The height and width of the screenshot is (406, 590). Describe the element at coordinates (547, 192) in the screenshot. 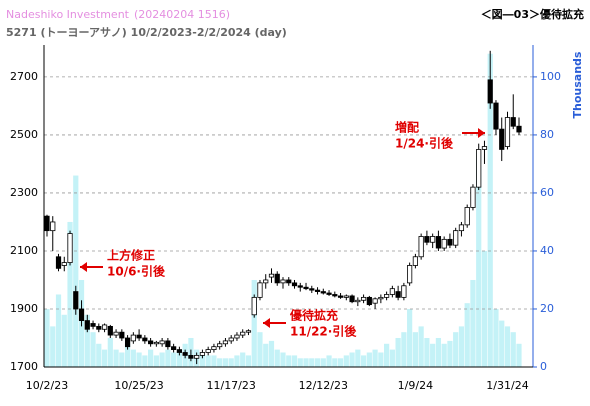

I see `y2-tick-label: 60` at that location.